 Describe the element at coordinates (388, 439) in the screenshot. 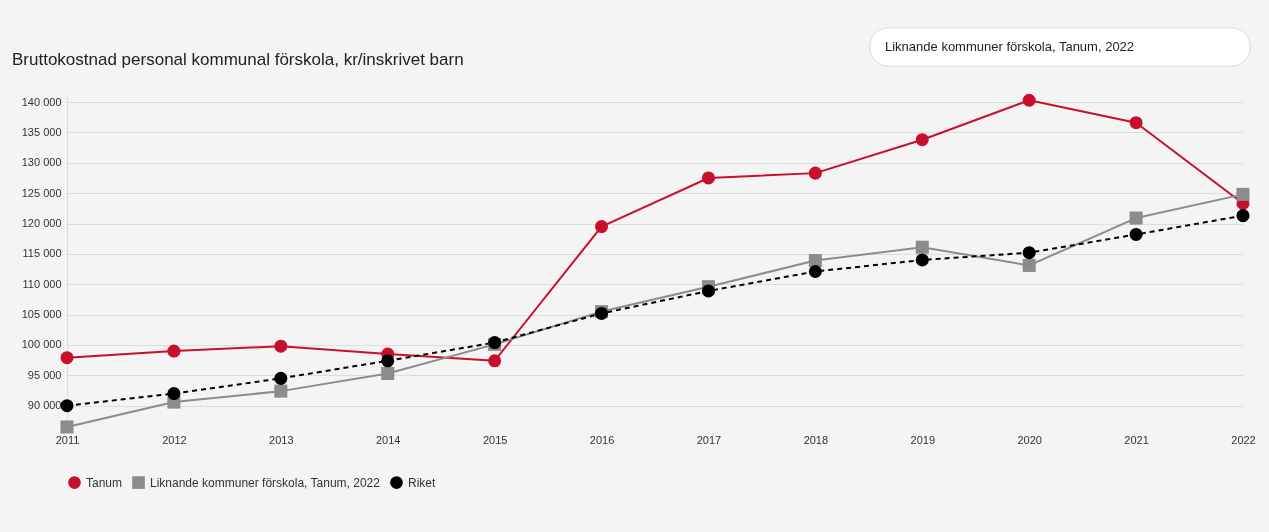

I see `x-tick-label: 2014` at that location.